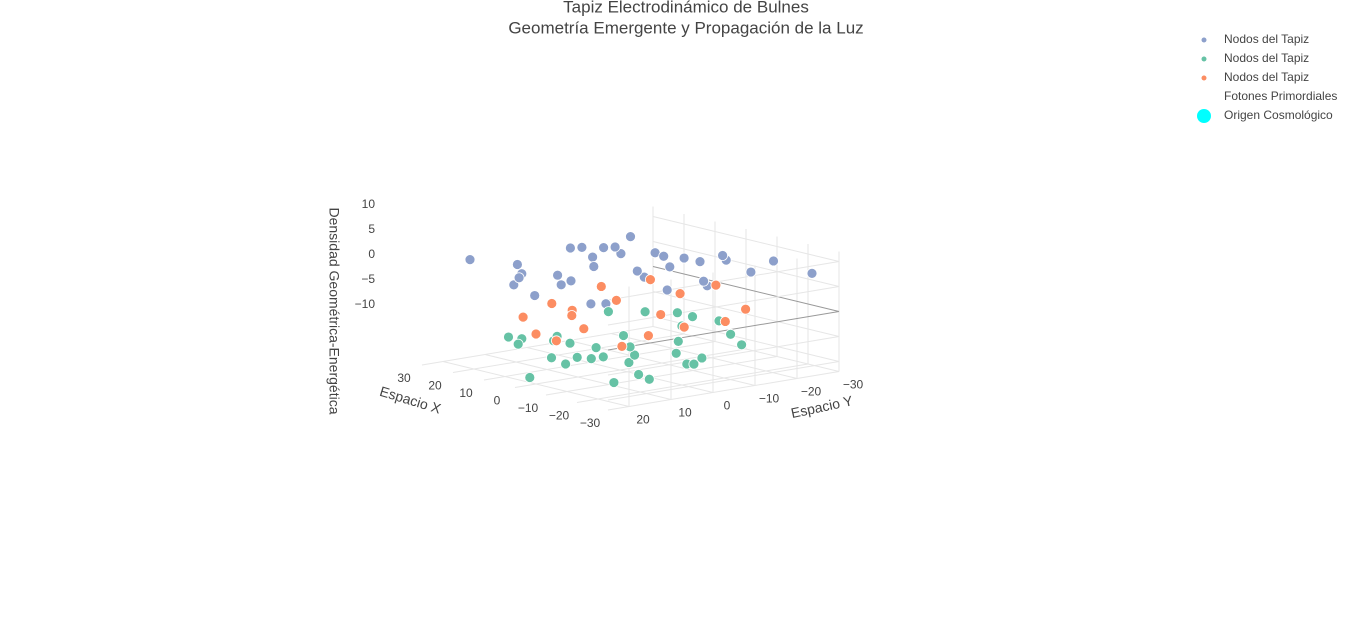 This screenshot has height=644, width=1366. Describe the element at coordinates (685, 413) in the screenshot. I see `y-tick-label: 10` at that location.